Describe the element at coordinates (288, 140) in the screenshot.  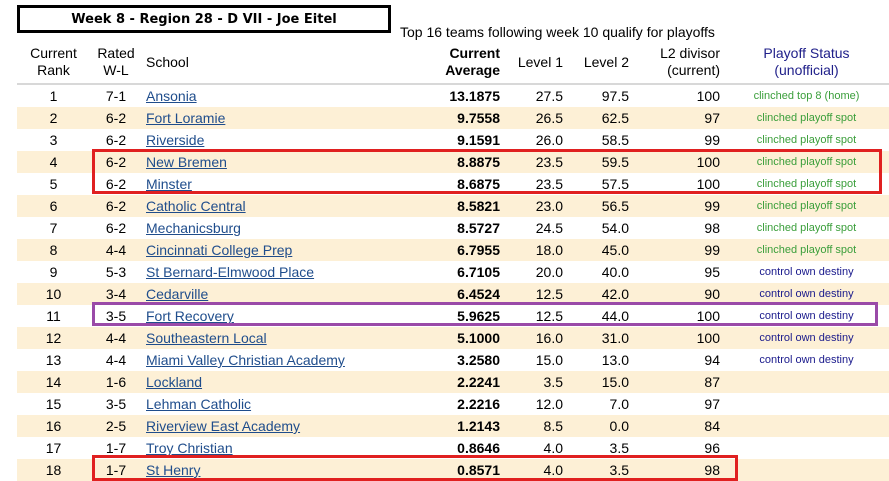
I see `school-cell: Riverside` at that location.